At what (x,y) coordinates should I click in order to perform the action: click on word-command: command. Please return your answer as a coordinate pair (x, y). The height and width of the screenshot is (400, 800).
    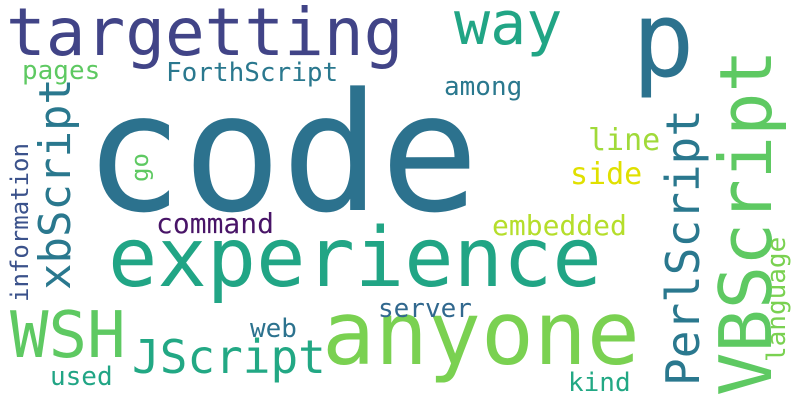
    Looking at the image, I should click on (215, 224).